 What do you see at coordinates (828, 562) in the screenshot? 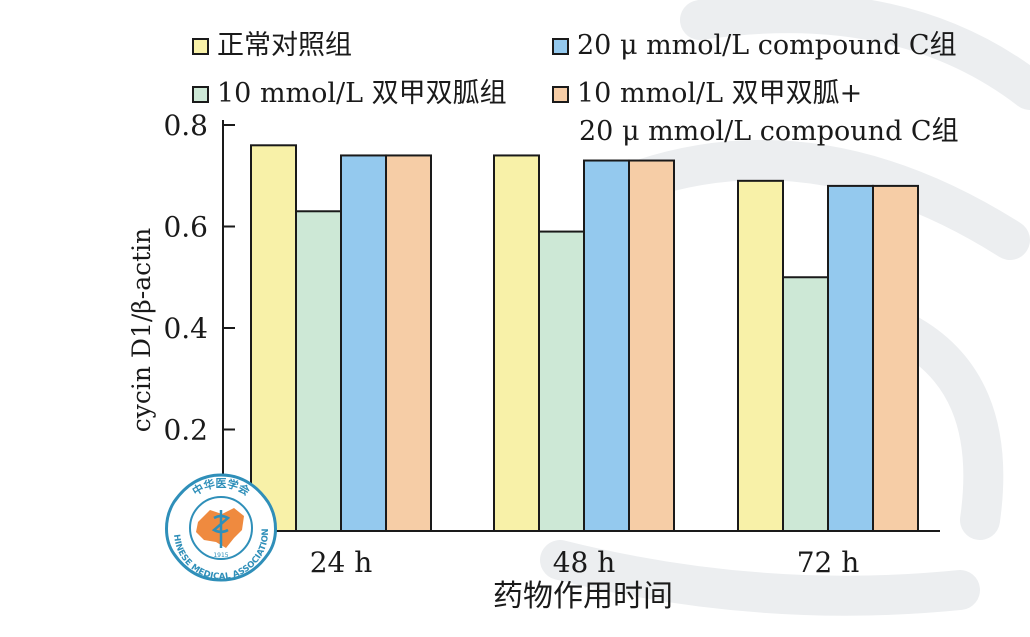
I see `x-tick-label: 72 h` at bounding box center [828, 562].